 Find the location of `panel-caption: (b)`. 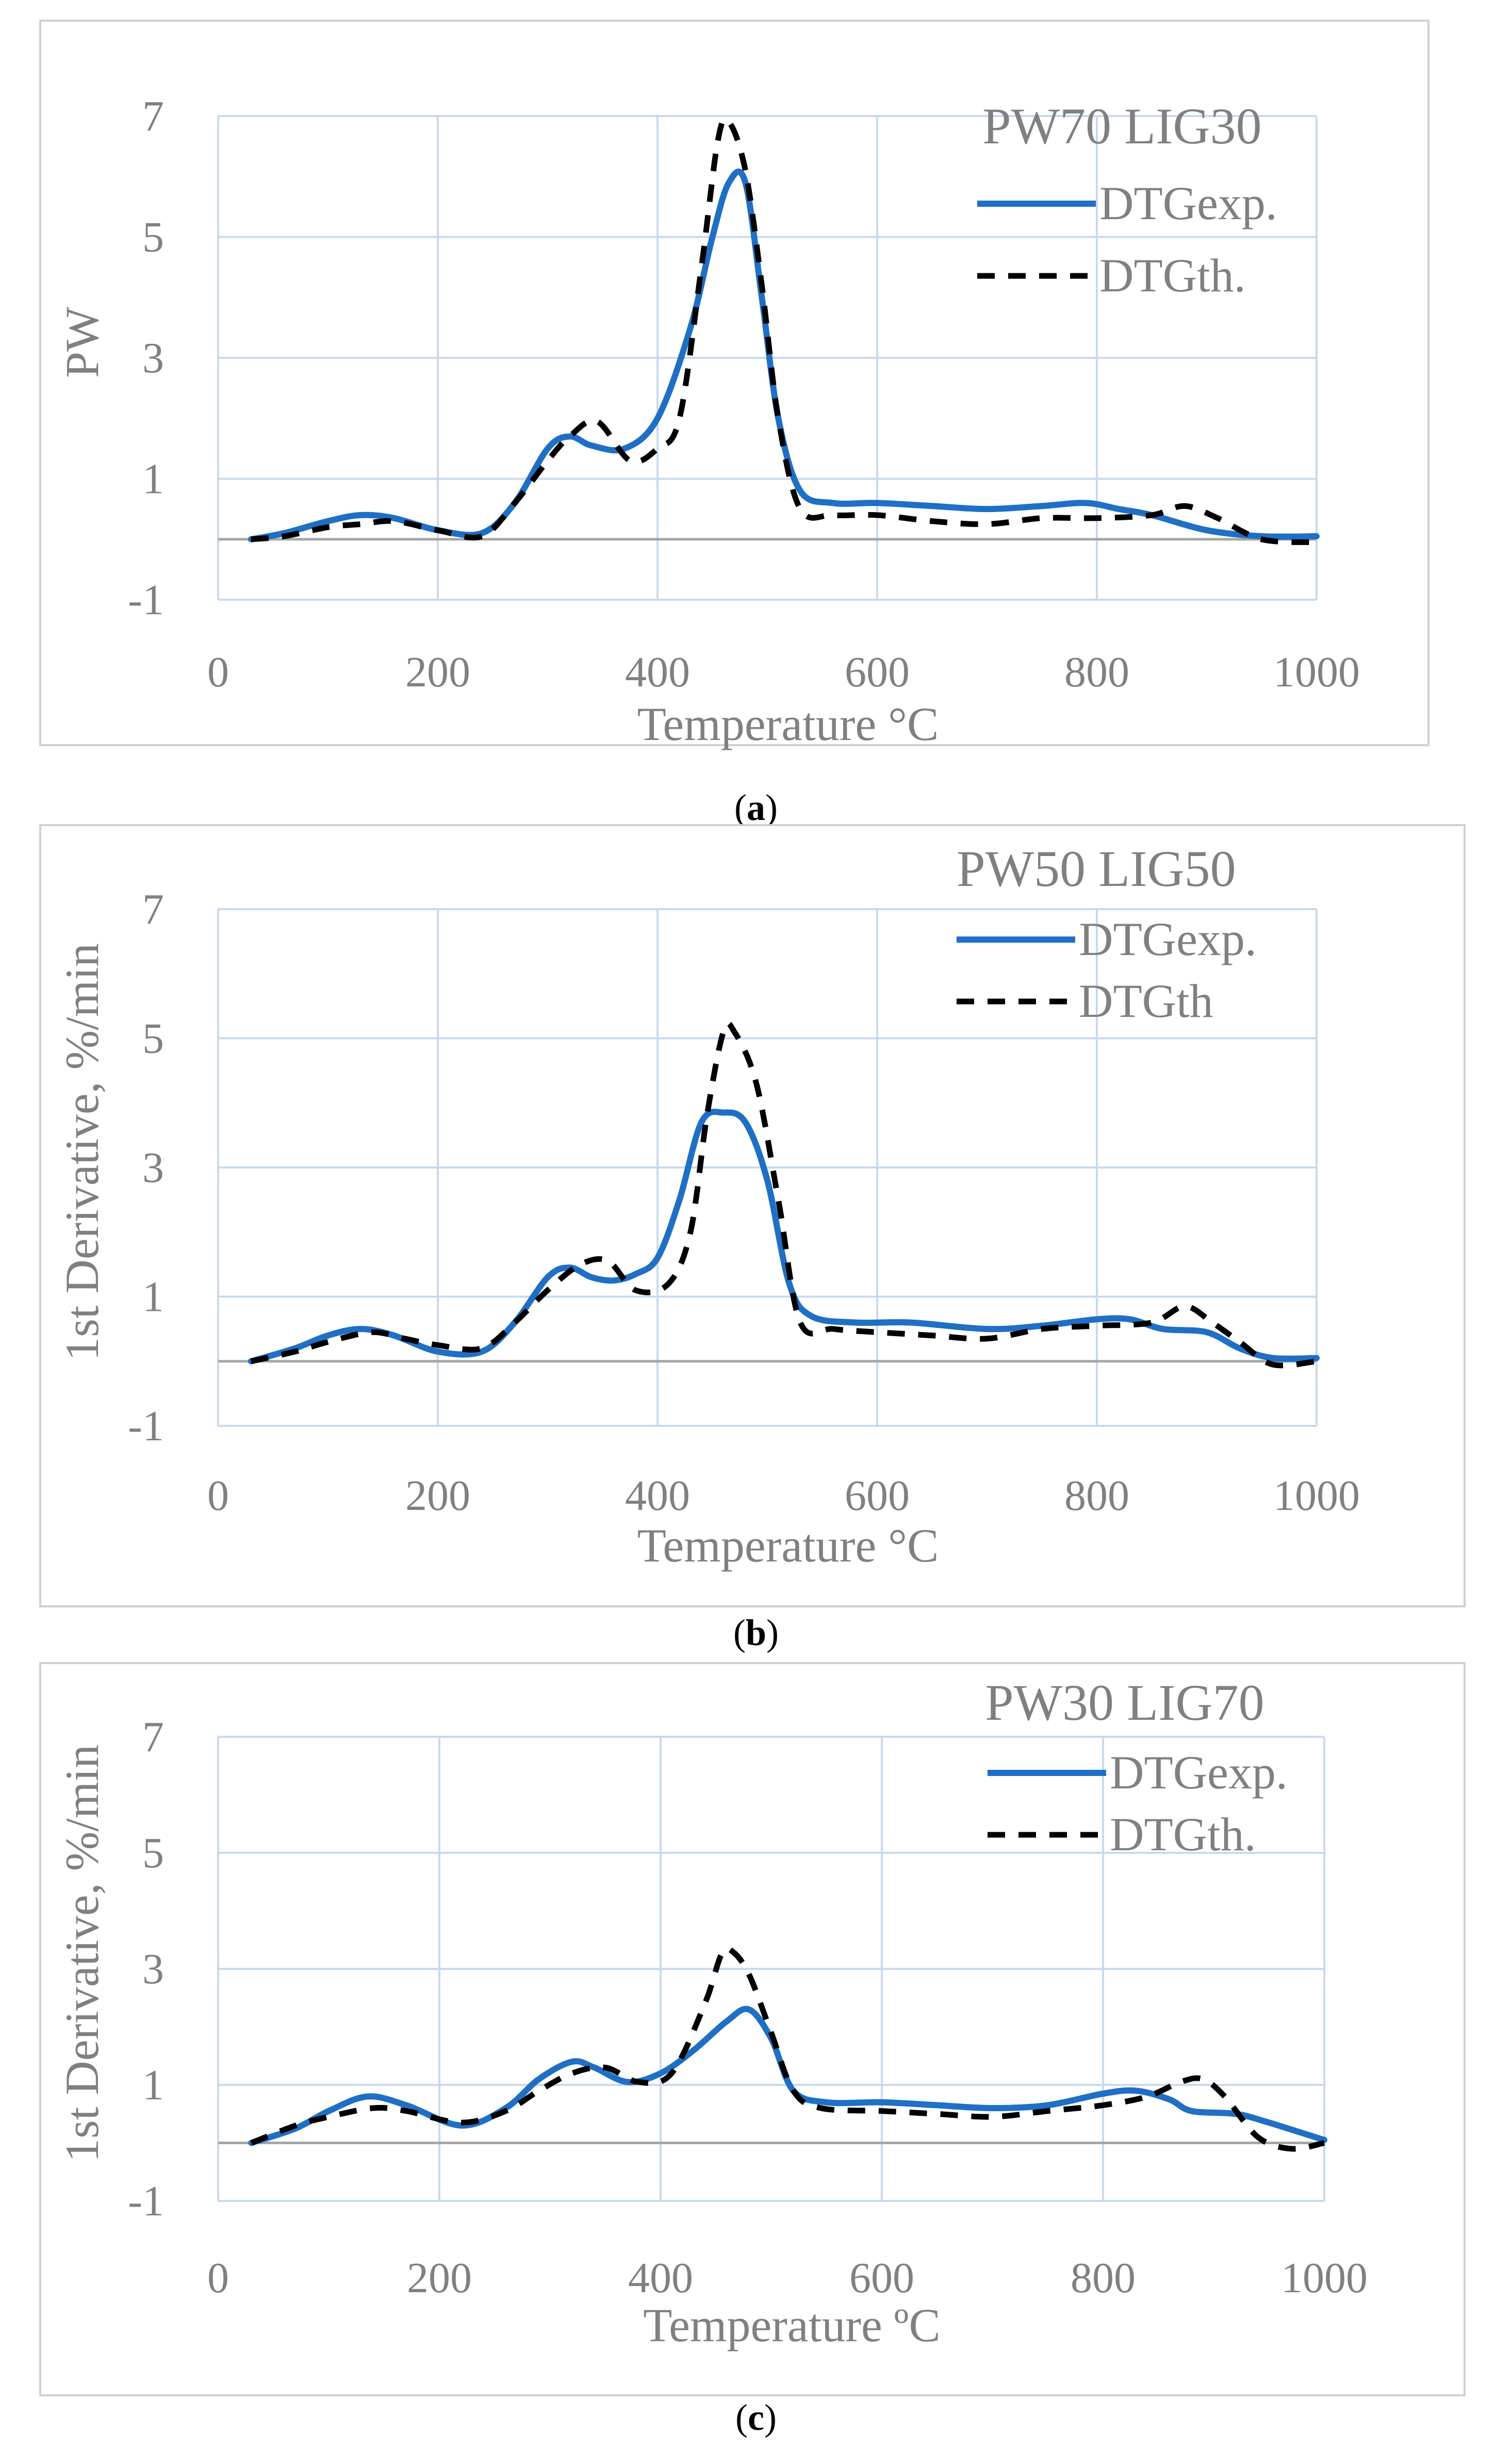

panel-caption: (b) is located at coordinates (756, 1632).